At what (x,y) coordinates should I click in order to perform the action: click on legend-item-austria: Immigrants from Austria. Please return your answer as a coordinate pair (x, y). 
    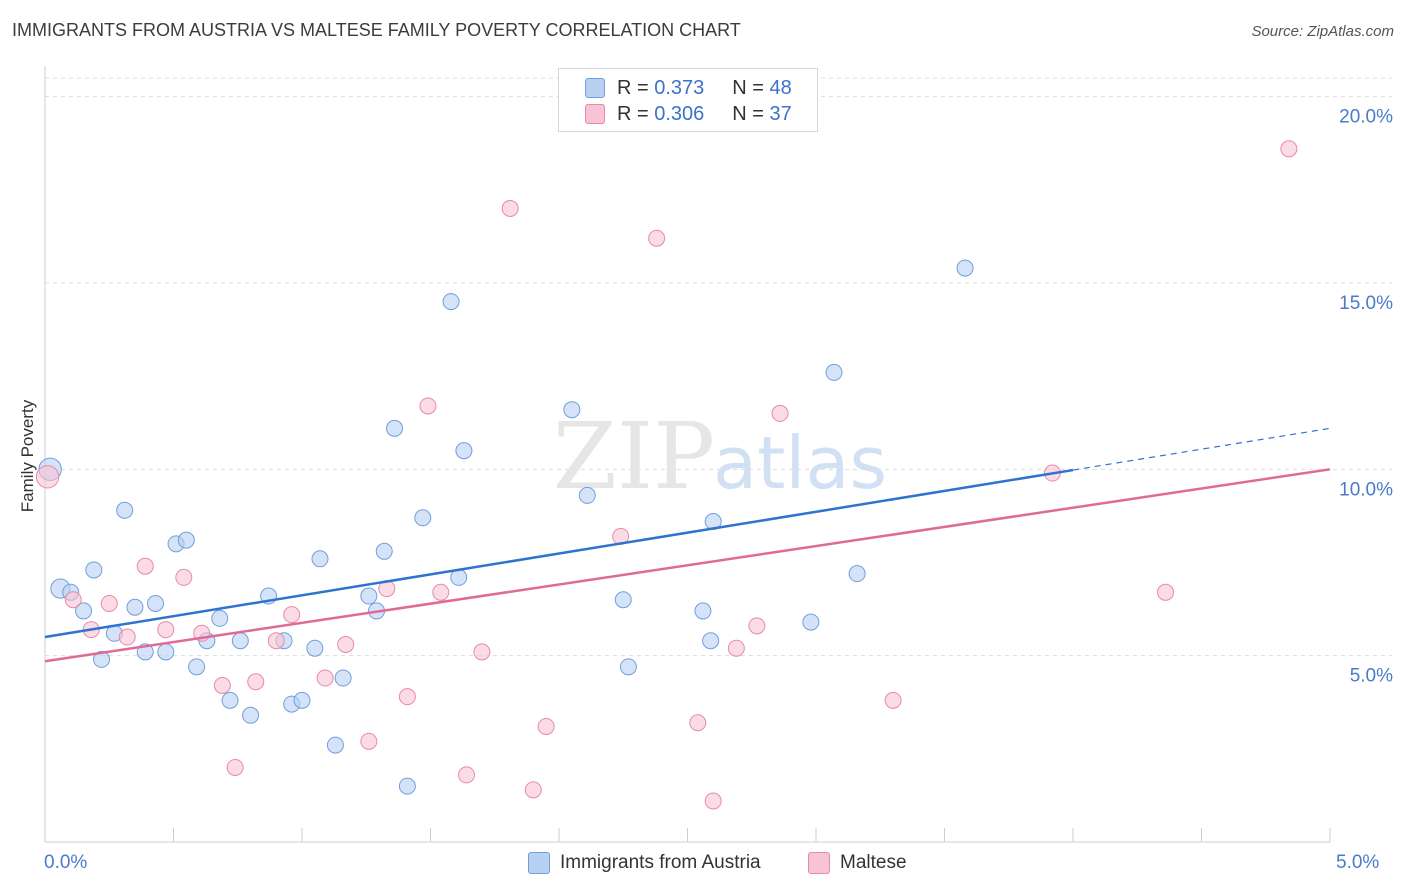
    Looking at the image, I should click on (644, 863).